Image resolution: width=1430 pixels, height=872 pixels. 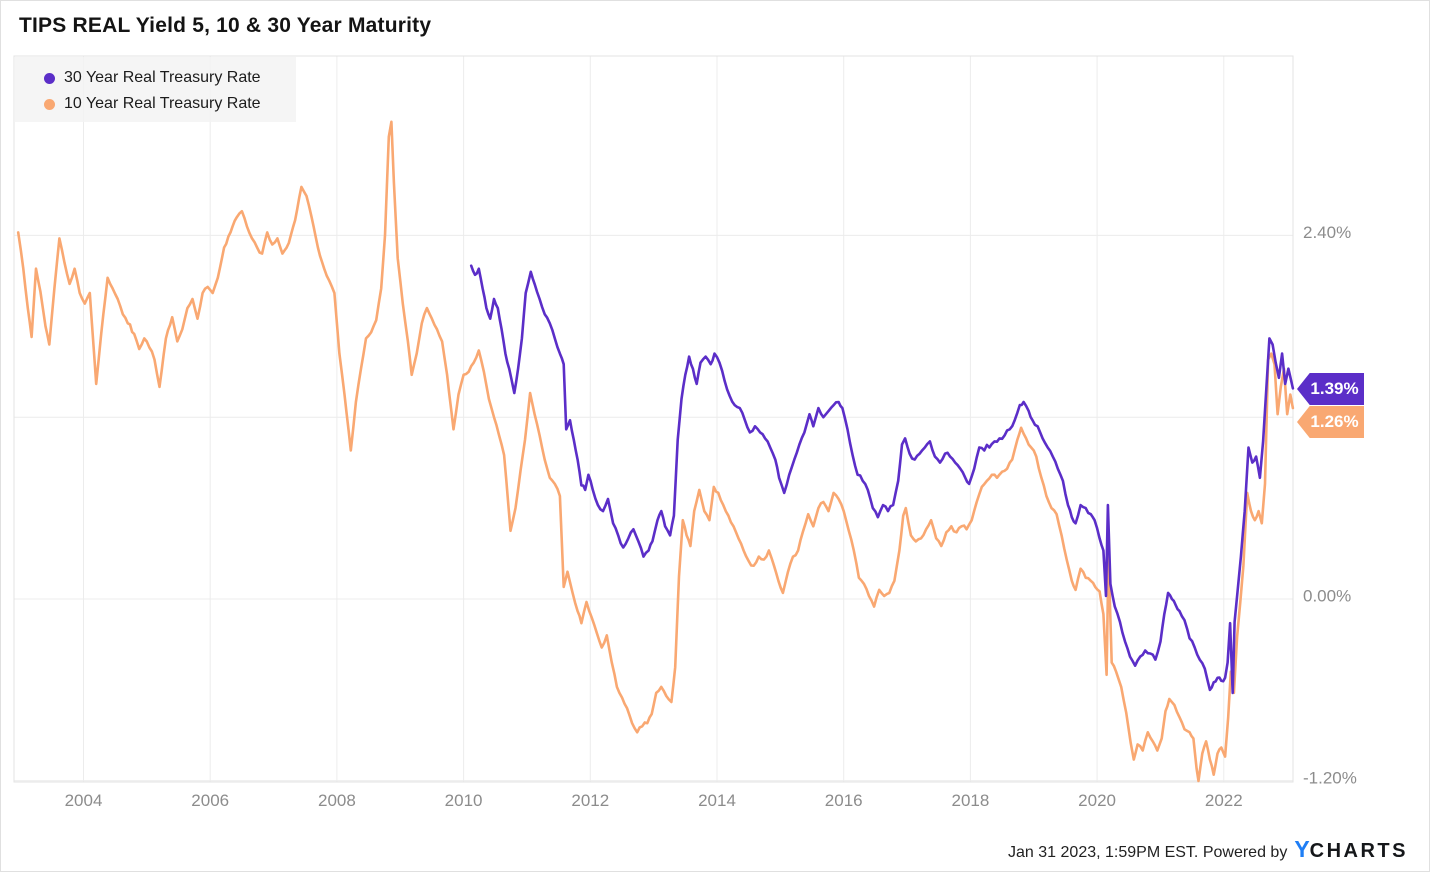 I want to click on last-value-flag-10-year: 1.26%, so click(x=1330, y=422).